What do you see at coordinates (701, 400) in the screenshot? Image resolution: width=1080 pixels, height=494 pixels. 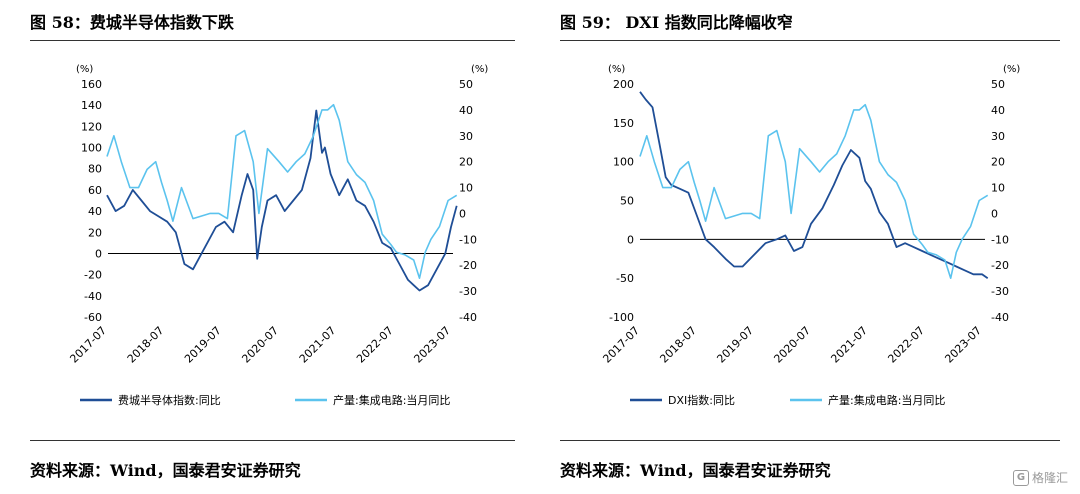 I see `legend-label: DXI指数:同比` at bounding box center [701, 400].